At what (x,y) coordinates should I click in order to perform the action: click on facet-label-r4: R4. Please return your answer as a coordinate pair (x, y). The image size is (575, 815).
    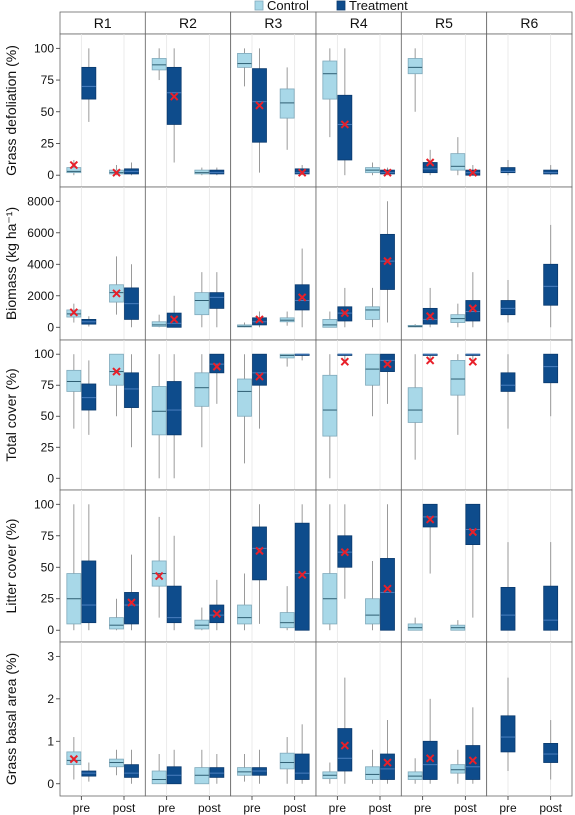
    Looking at the image, I should click on (359, 23).